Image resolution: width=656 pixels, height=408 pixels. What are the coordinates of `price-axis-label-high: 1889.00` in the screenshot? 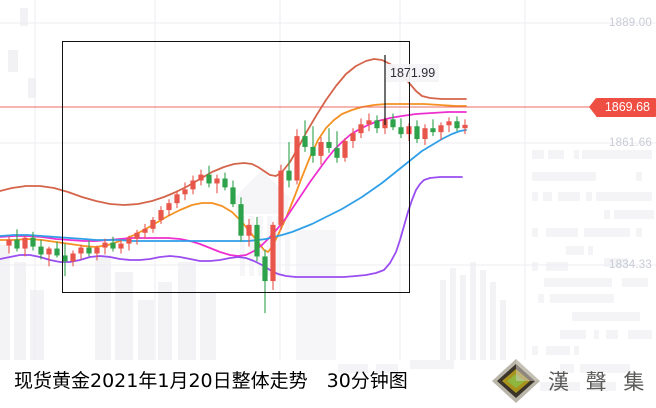 It's located at (630, 23).